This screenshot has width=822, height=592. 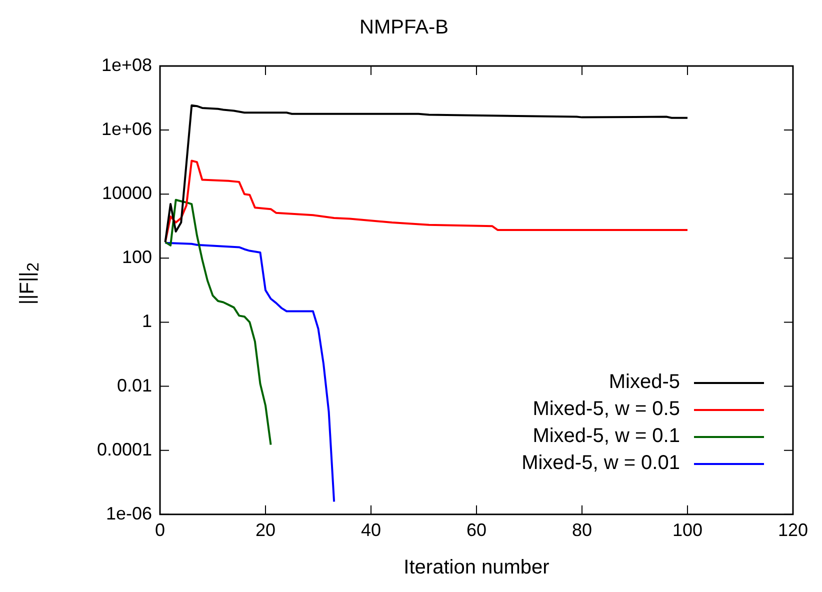 What do you see at coordinates (137, 257) in the screenshot?
I see `y-tick-label: 100` at bounding box center [137, 257].